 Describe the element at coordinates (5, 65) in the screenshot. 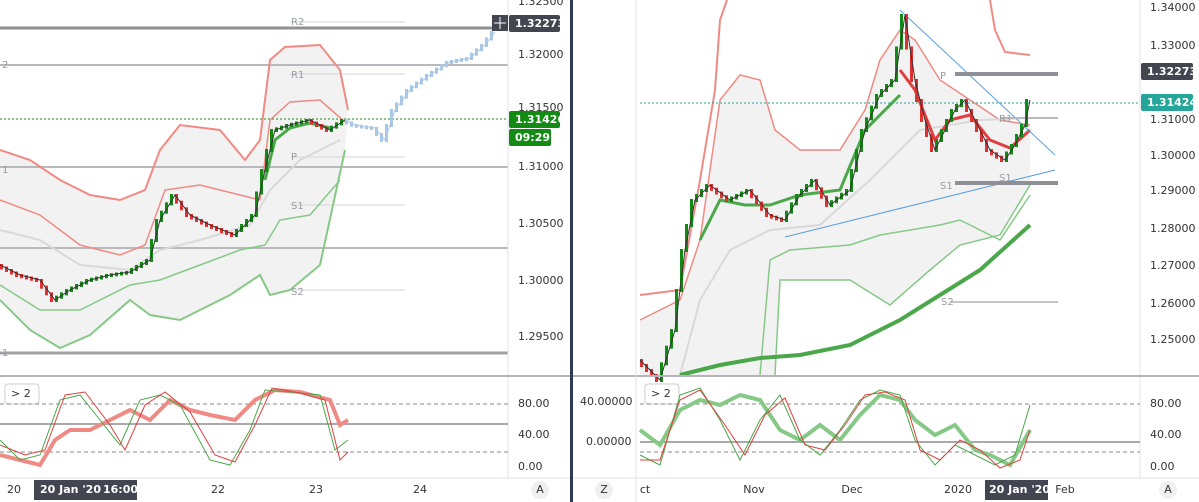

I see `edge-label: 2` at that location.